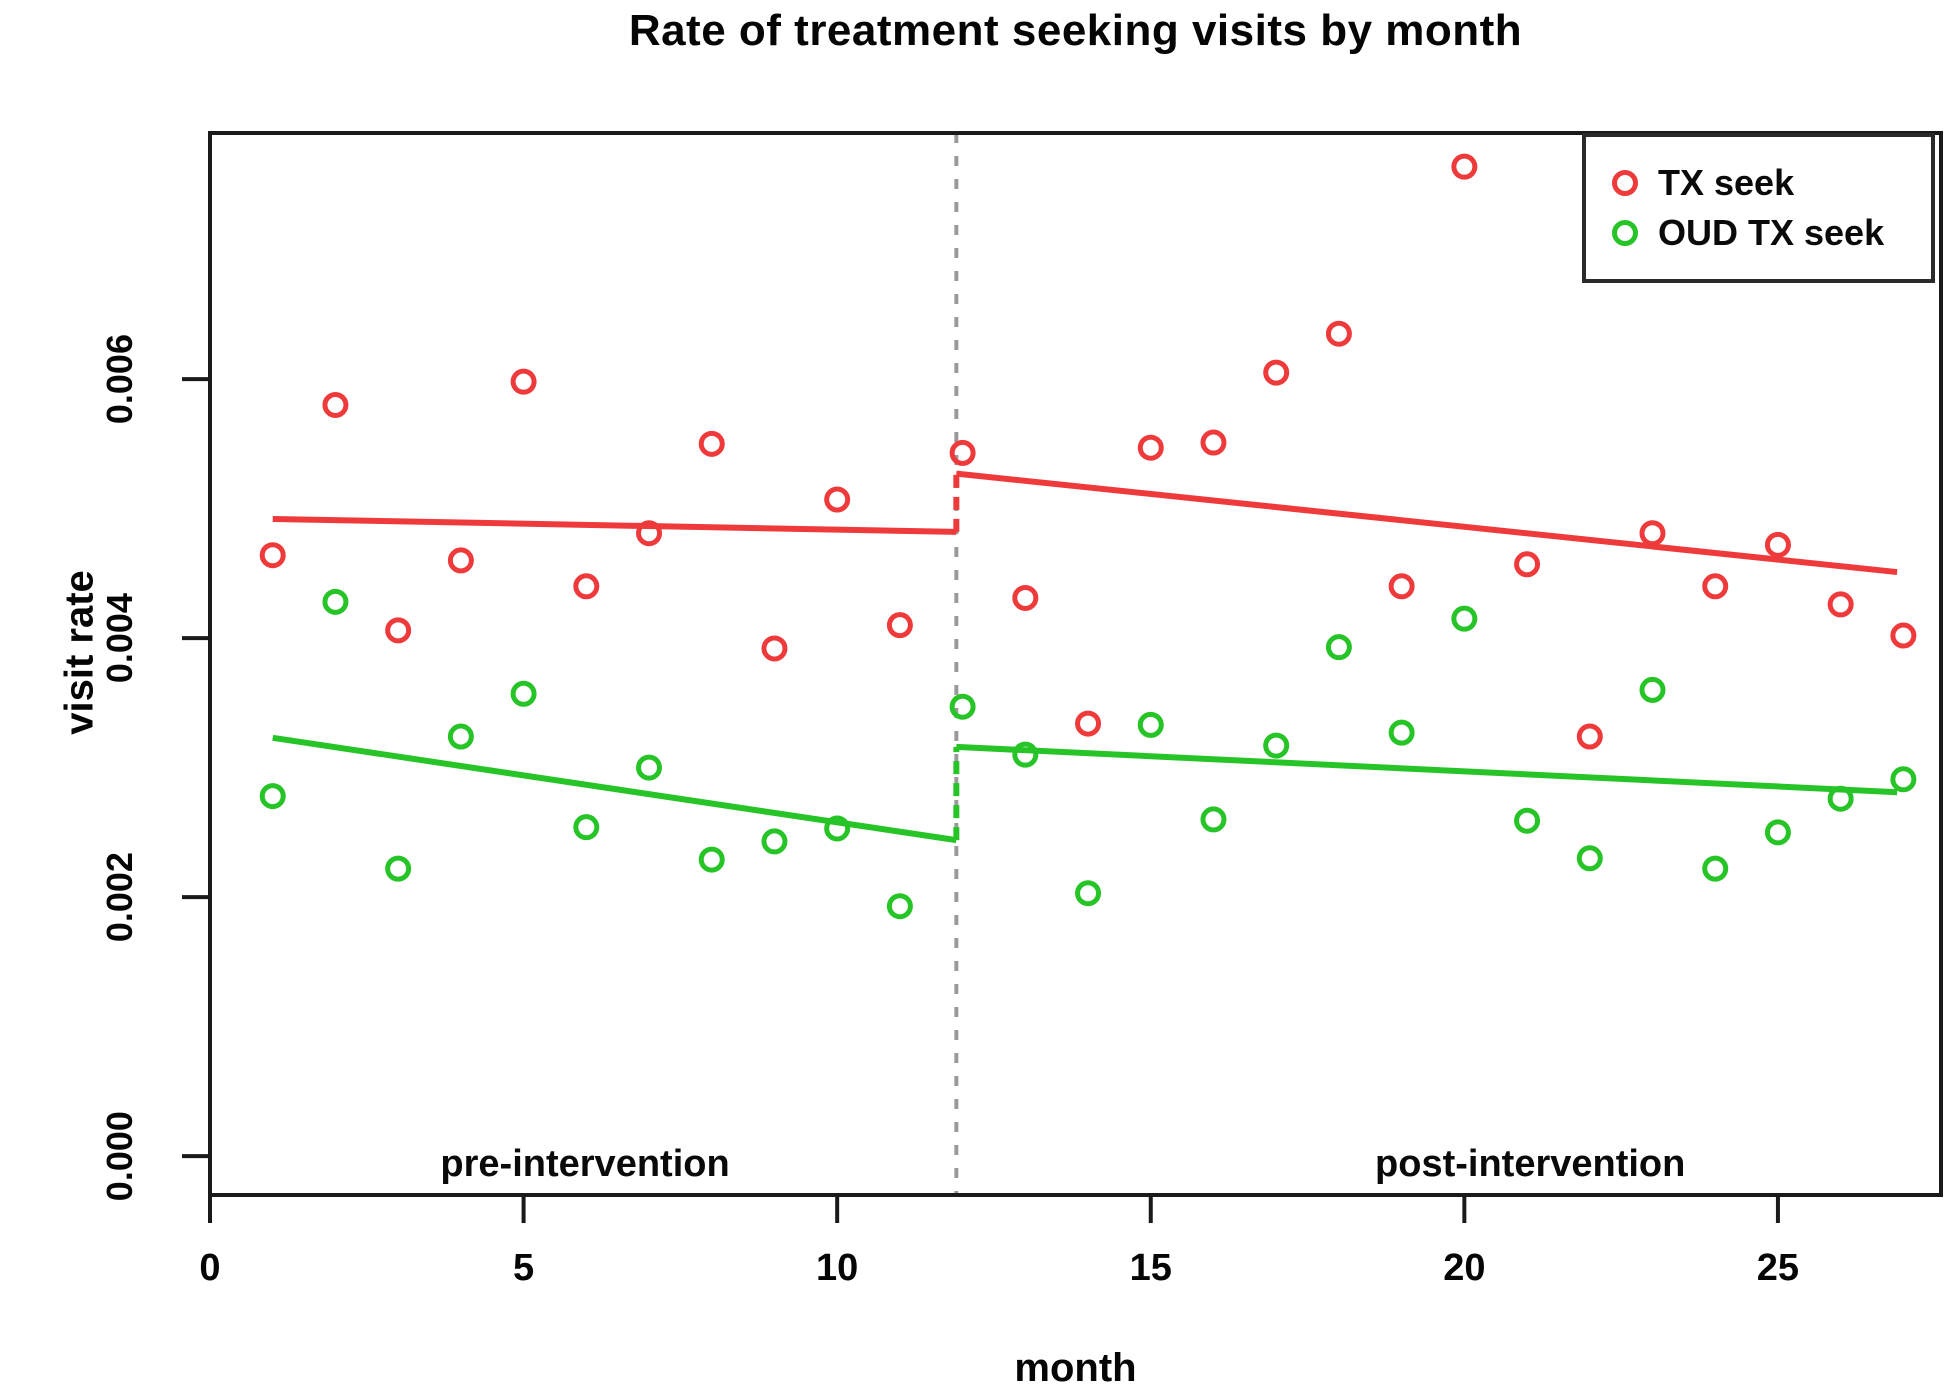 The height and width of the screenshot is (1395, 1950). What do you see at coordinates (1726, 182) in the screenshot?
I see `legend-label-tx-seek: TX seek` at bounding box center [1726, 182].